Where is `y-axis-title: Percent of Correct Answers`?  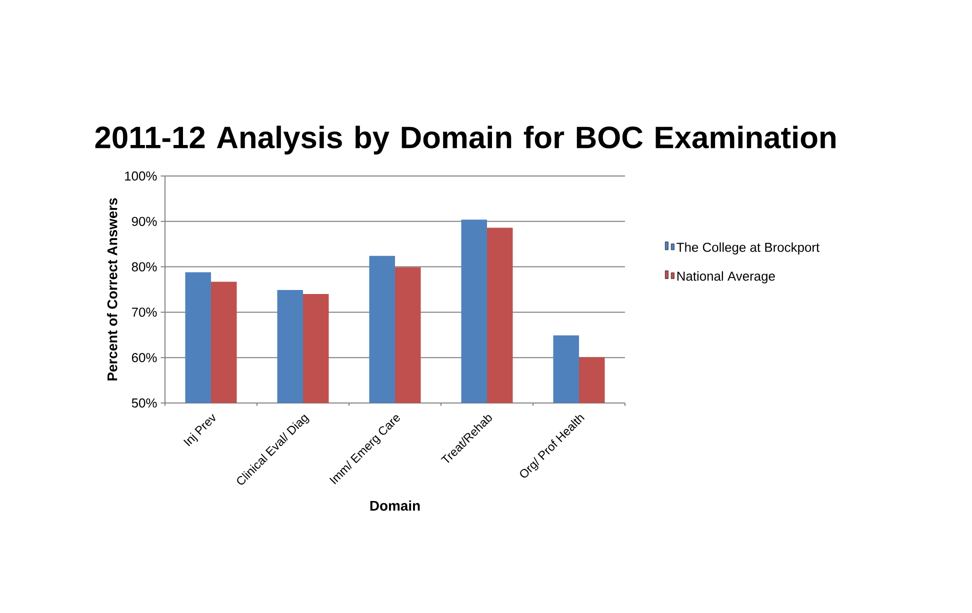 y-axis-title: Percent of Correct Answers is located at coordinates (112, 289).